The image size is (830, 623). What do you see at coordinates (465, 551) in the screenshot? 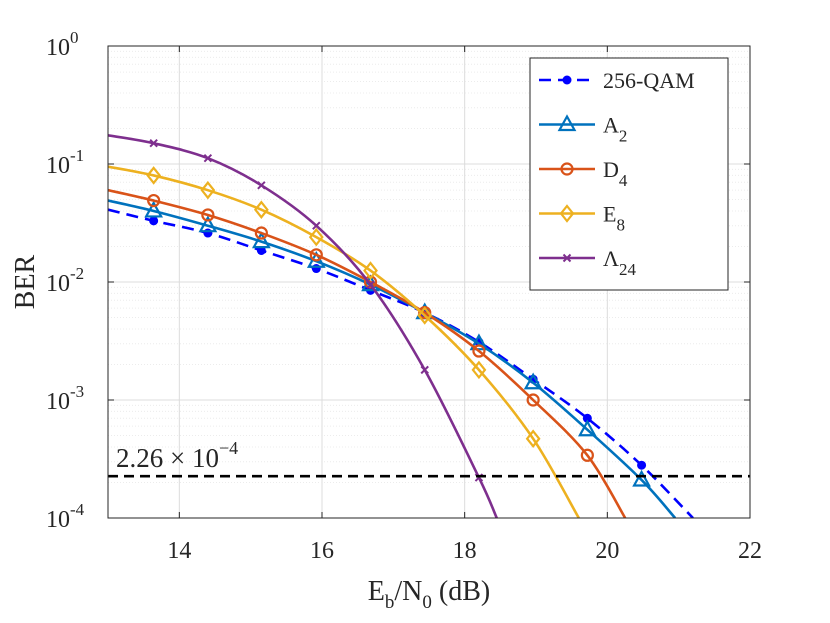
I see `x-tick-label: 18` at bounding box center [465, 551].